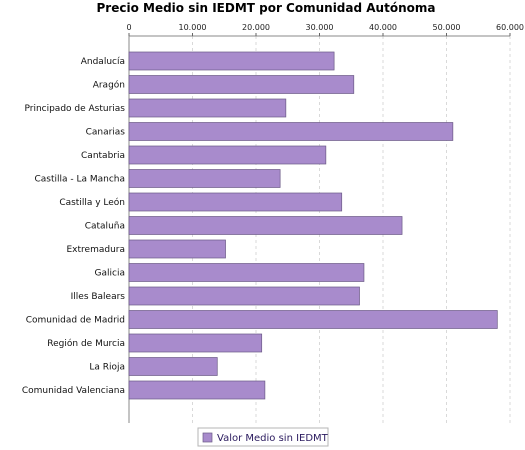  What do you see at coordinates (96, 250) in the screenshot?
I see `category-label: Extremadura` at bounding box center [96, 250].